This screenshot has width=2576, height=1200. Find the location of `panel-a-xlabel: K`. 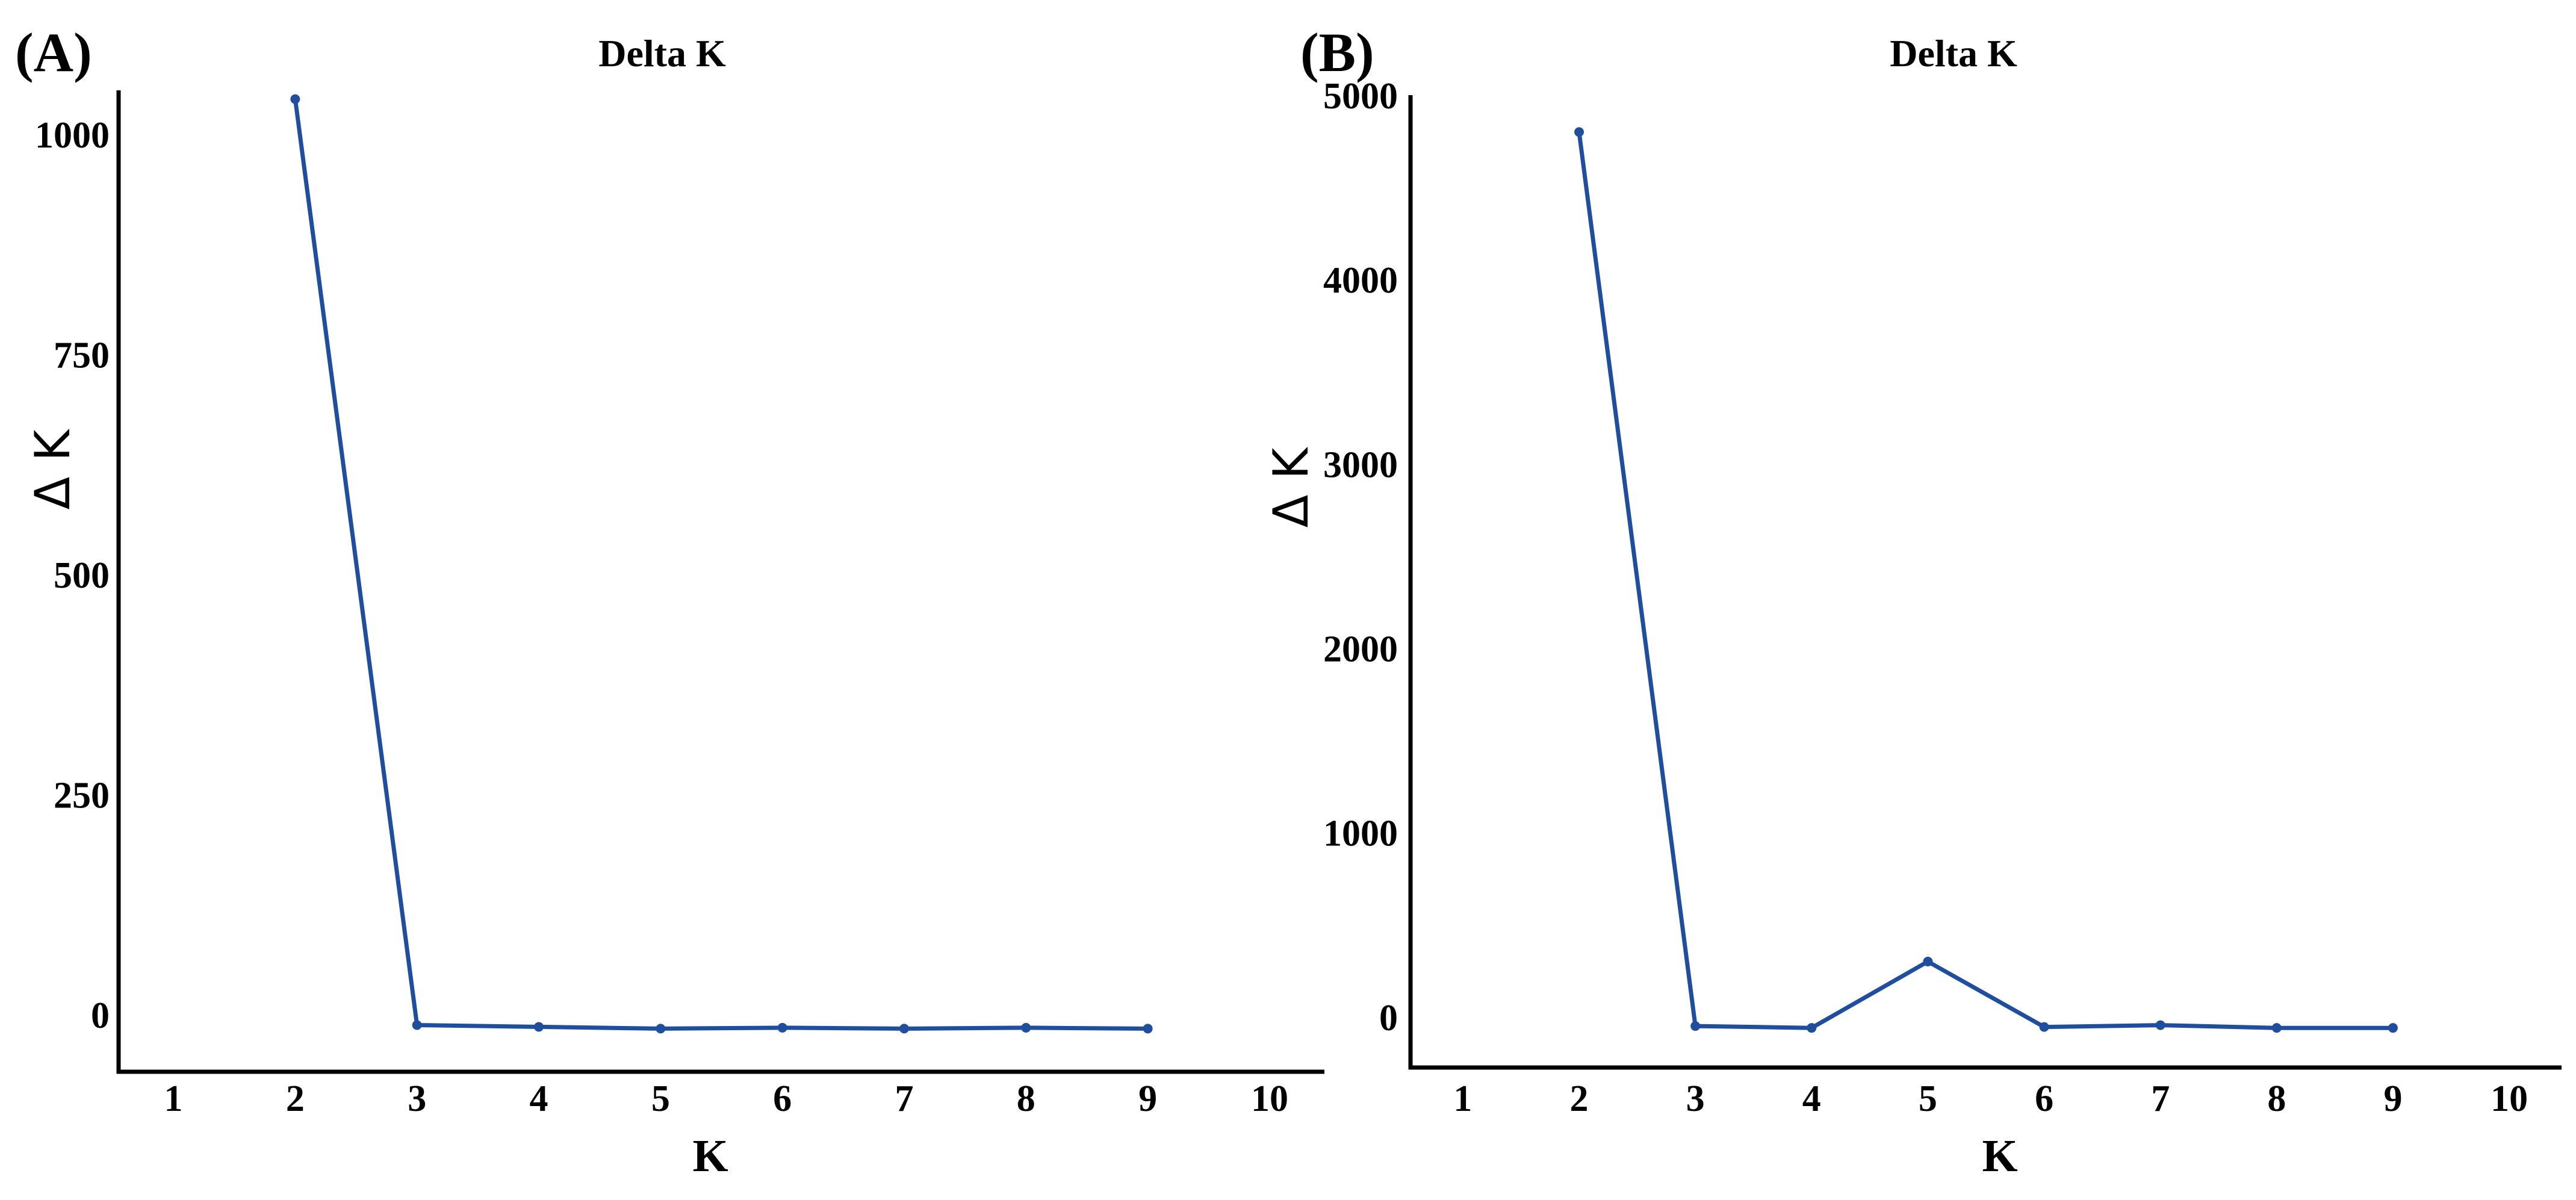

panel-a-xlabel: K is located at coordinates (710, 1156).